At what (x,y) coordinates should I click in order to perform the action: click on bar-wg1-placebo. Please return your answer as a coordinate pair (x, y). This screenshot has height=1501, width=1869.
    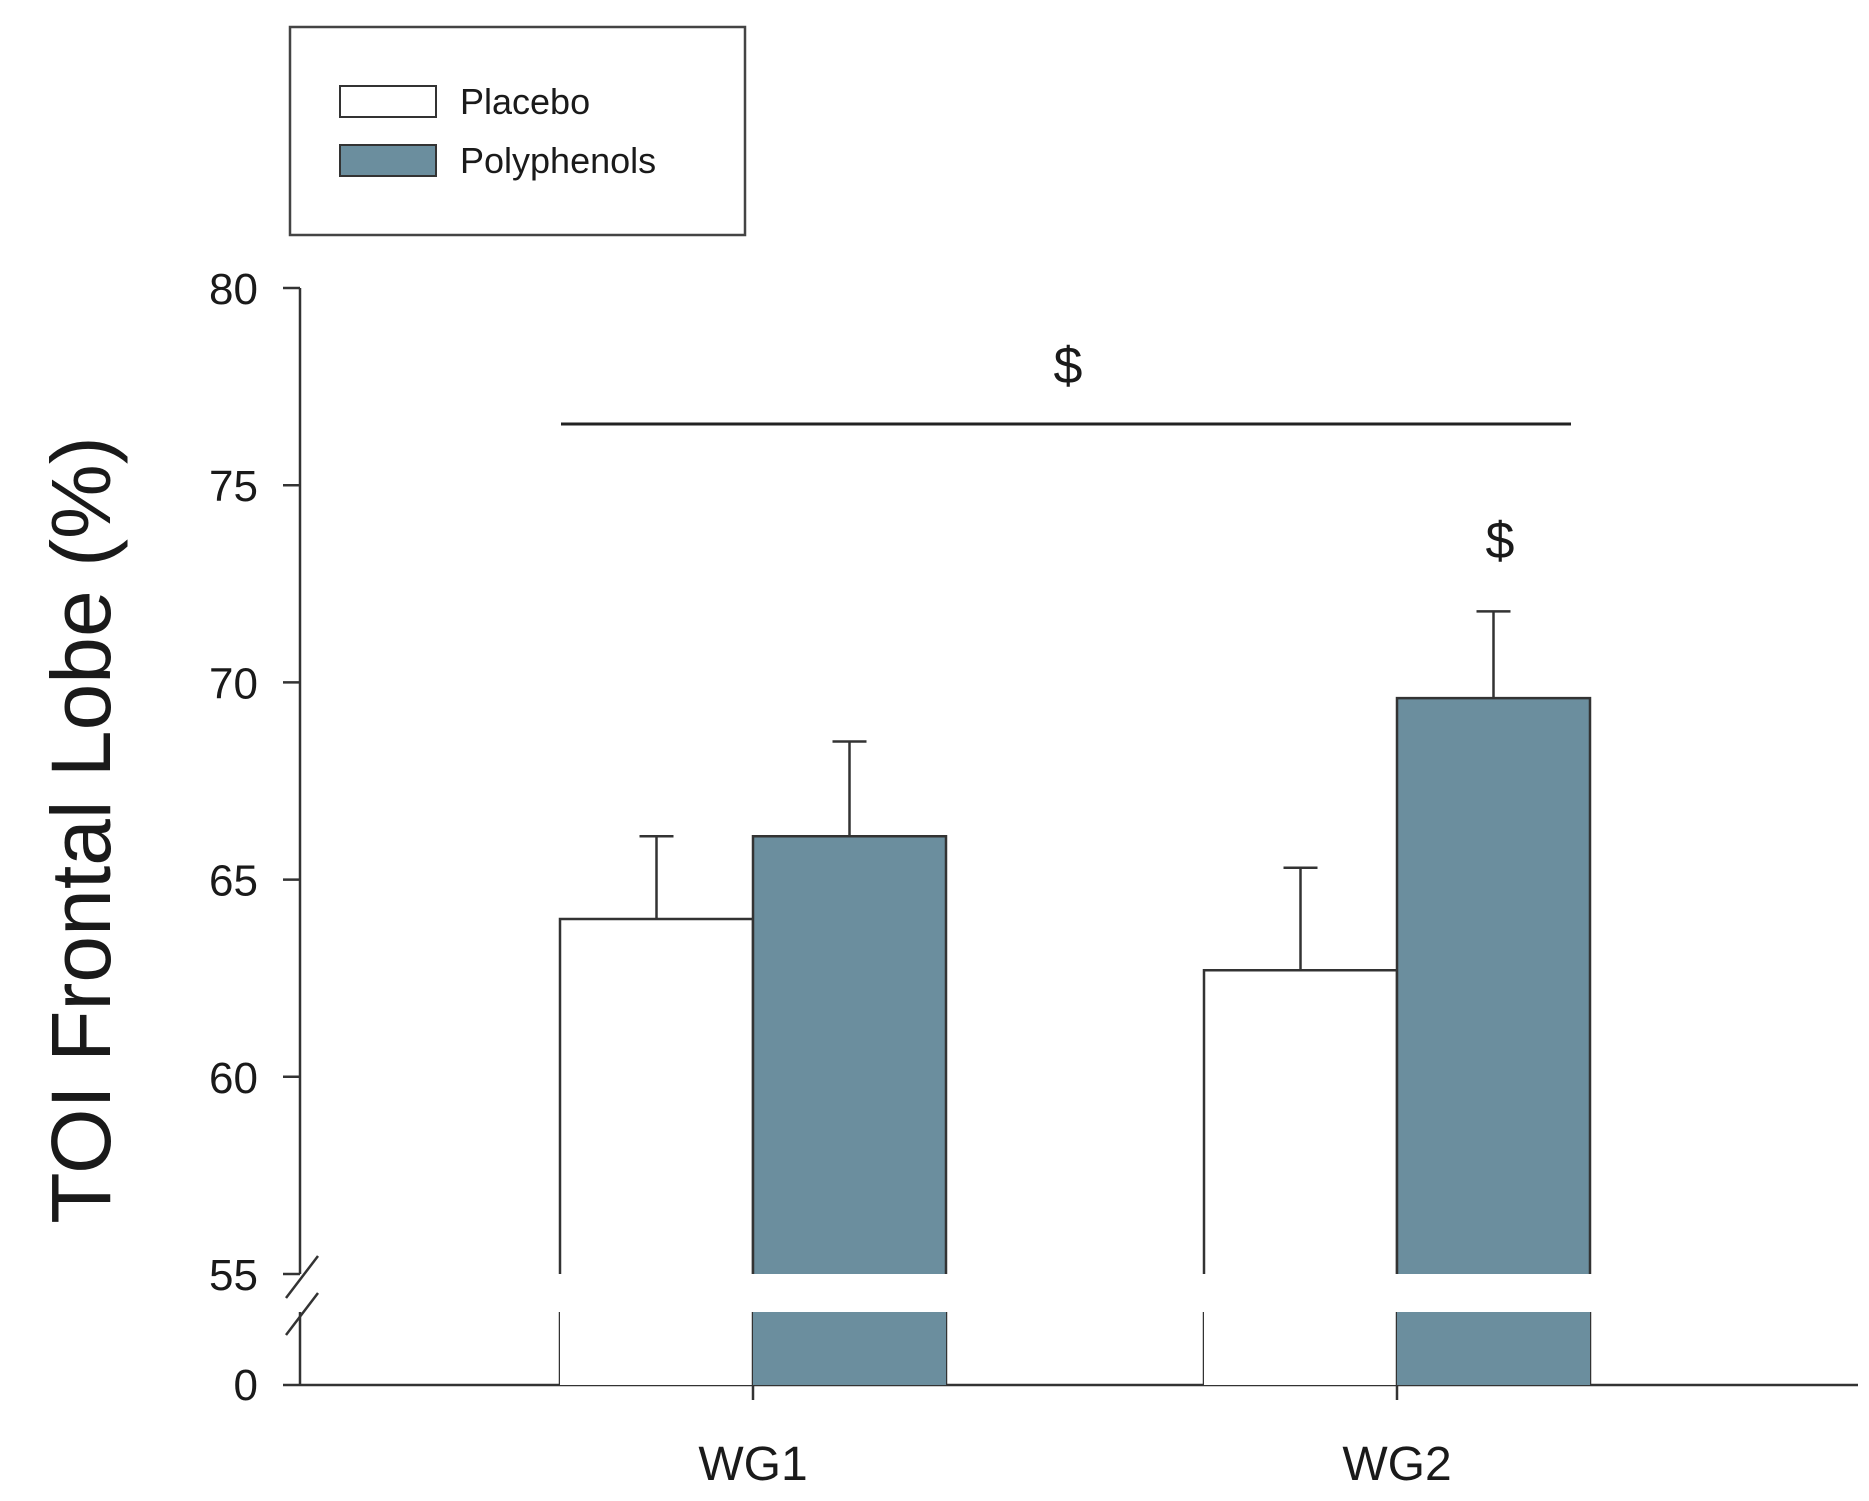
    Looking at the image, I should click on (656, 1095).